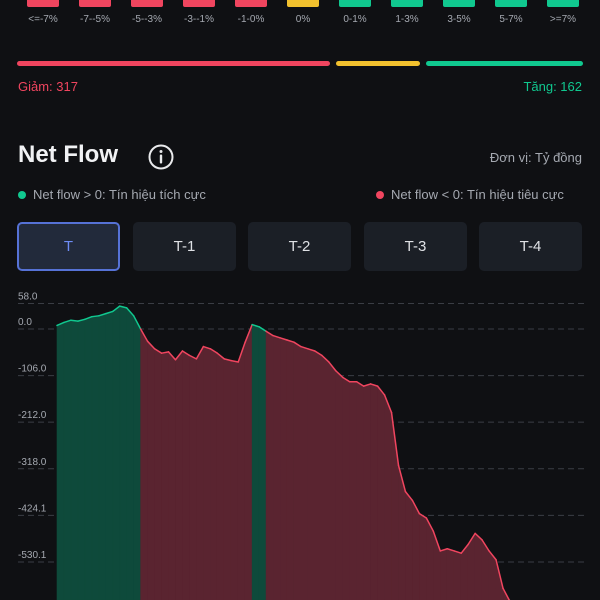 The width and height of the screenshot is (600, 600). What do you see at coordinates (355, 19) in the screenshot?
I see `bucket-label: 0-1%` at bounding box center [355, 19].